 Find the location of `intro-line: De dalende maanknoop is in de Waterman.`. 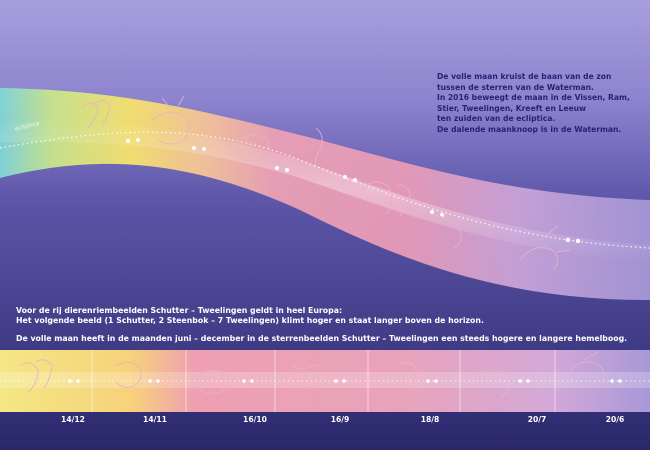

intro-line: De dalende maanknoop is in de Waterman. is located at coordinates (529, 129).